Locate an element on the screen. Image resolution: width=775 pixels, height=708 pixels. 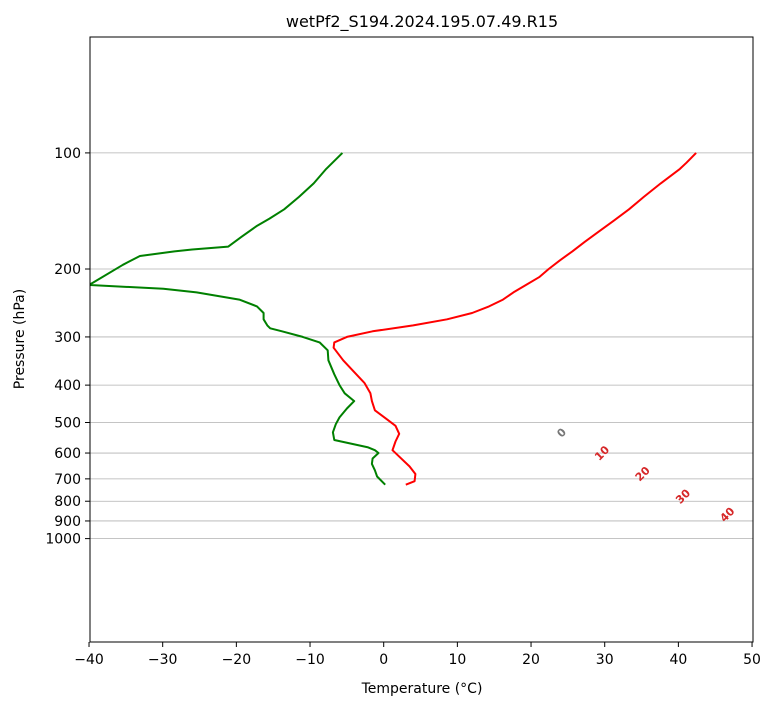
mixing-ratio-label: 3 is located at coordinates (2, 415).